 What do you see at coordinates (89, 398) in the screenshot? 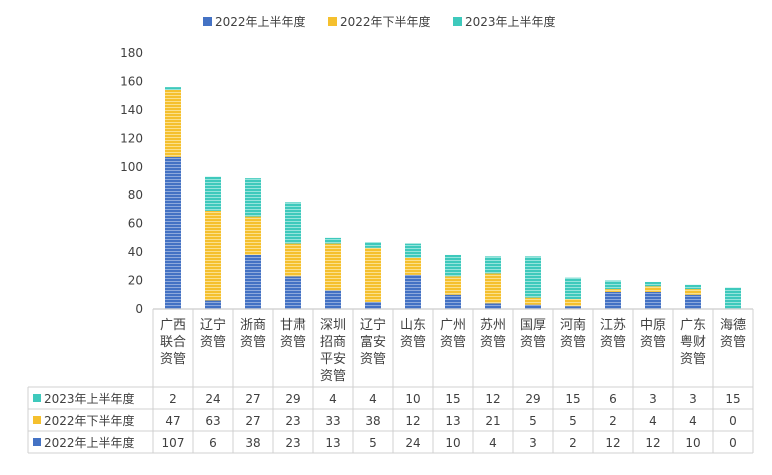
I see `table-row-label: 2023年上半年度` at bounding box center [89, 398].